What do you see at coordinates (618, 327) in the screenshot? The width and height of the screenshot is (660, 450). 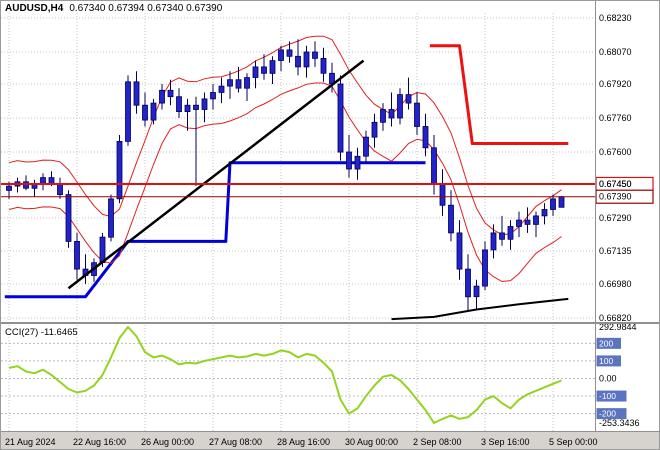 I see `cci-axis-label: 292.9844` at bounding box center [618, 327].